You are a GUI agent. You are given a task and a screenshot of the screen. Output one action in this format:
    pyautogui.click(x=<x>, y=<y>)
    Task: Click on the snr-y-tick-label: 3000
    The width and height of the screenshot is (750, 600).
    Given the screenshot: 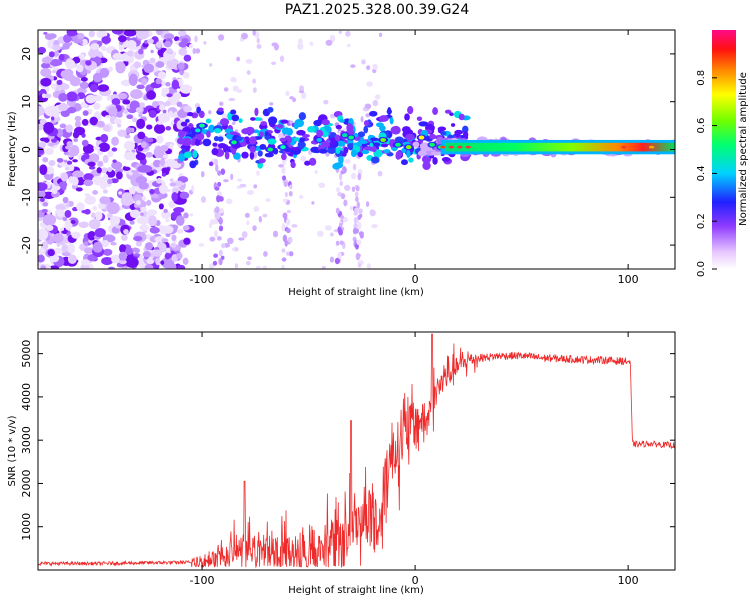 What is the action you would take?
    pyautogui.click(x=26, y=440)
    